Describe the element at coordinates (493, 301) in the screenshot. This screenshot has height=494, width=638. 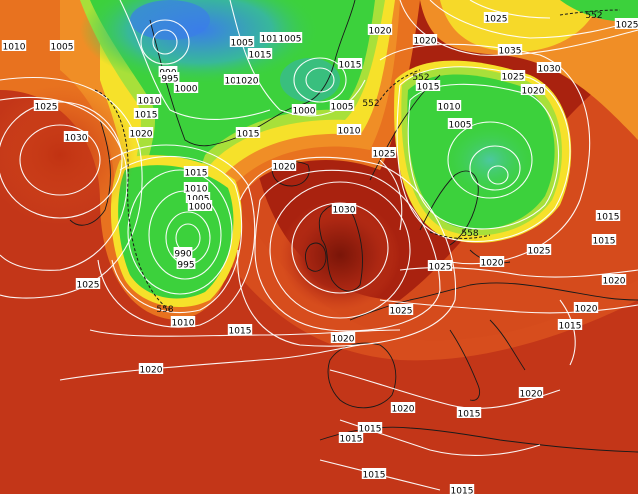
I see `europe-coast` at that location.